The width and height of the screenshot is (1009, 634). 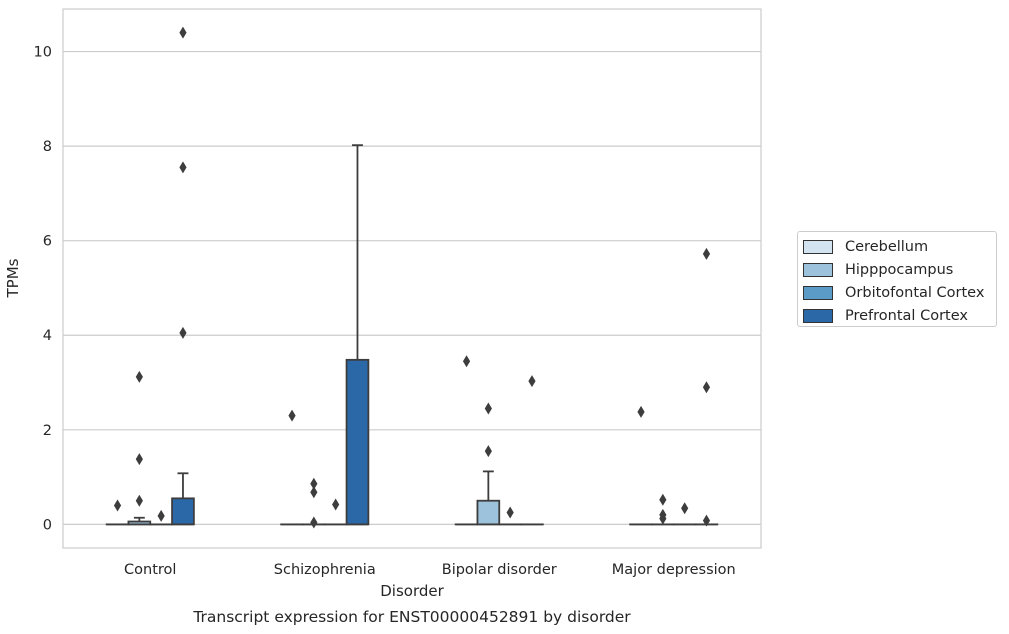 I want to click on legend-item: Hipppocampus, so click(x=897, y=269).